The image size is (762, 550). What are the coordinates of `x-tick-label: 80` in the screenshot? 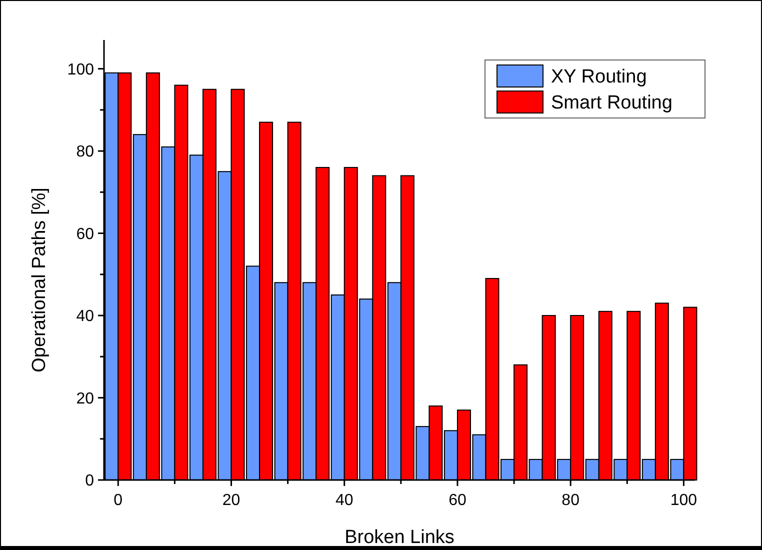 It's located at (571, 500).